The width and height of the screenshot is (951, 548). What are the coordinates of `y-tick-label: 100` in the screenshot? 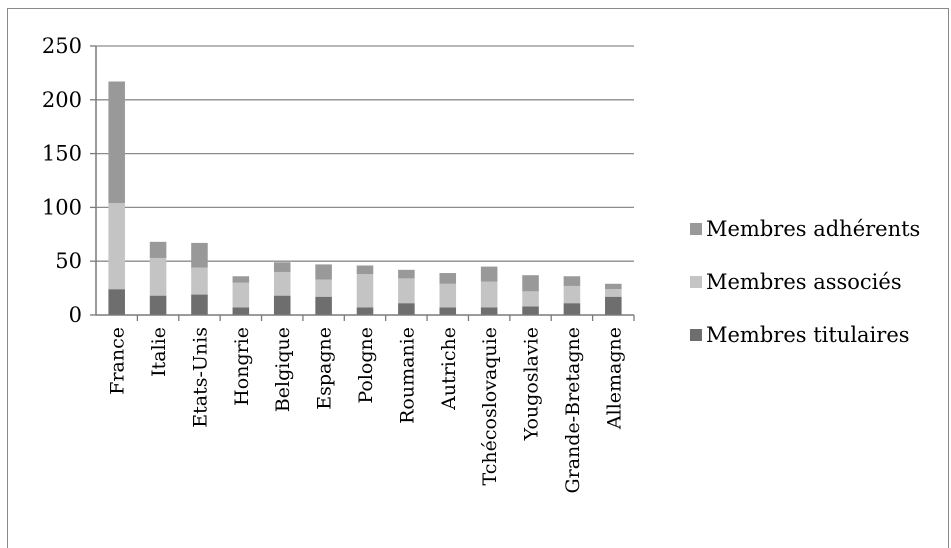 It's located at (62, 207).